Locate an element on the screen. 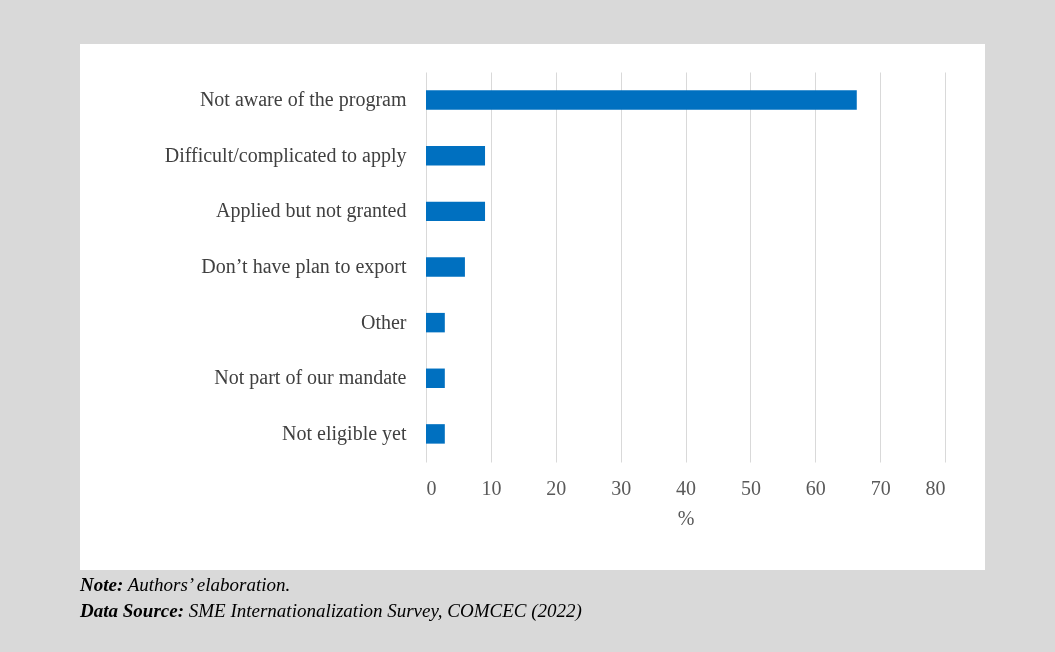  y-tick-label: Don’t have plan to export is located at coordinates (304, 266).